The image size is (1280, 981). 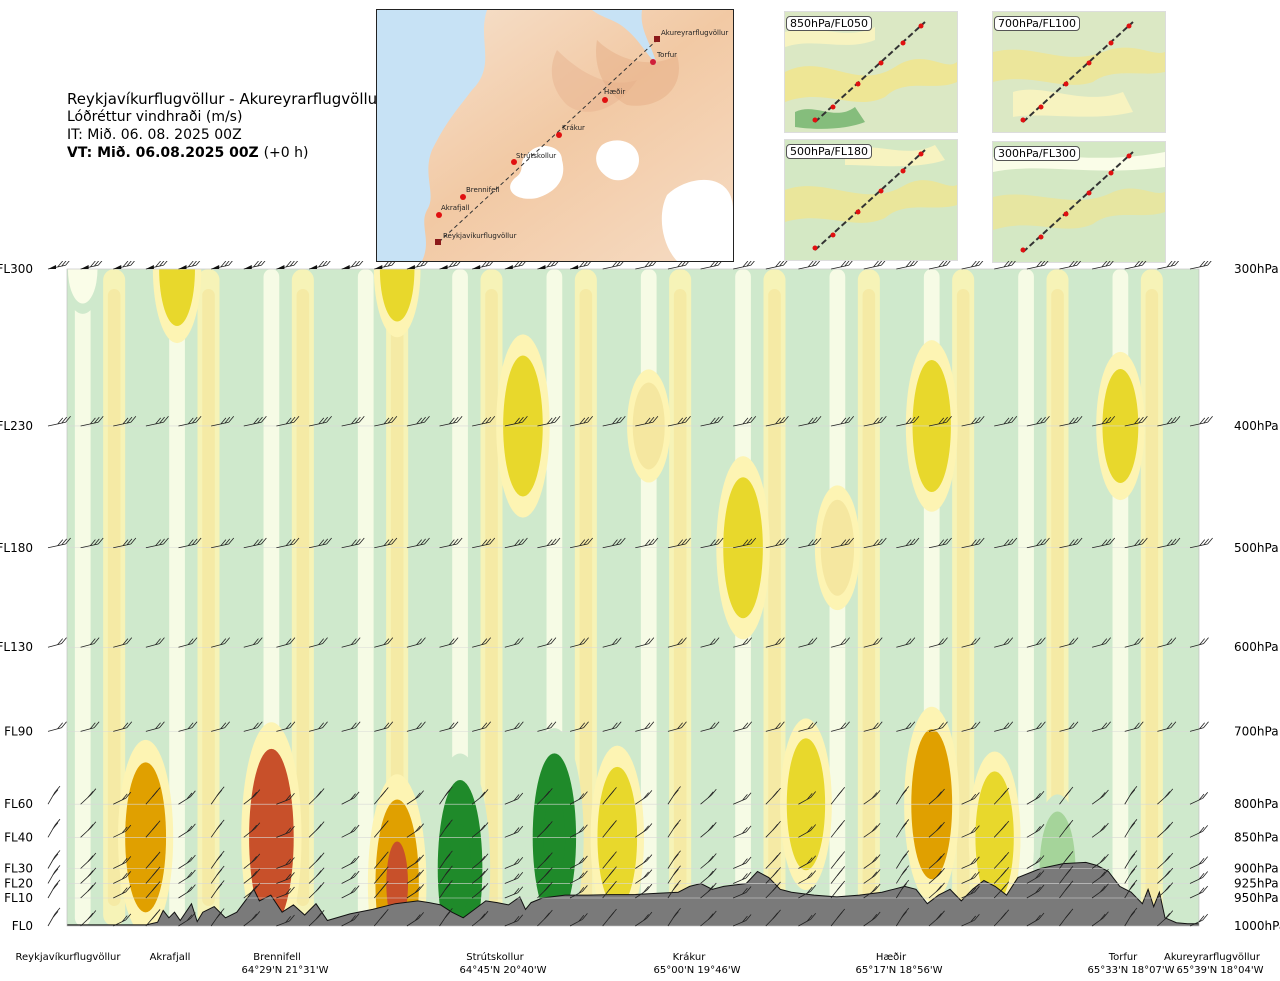 I want to click on waypoint-marker-torfur, so click(x=653, y=62).